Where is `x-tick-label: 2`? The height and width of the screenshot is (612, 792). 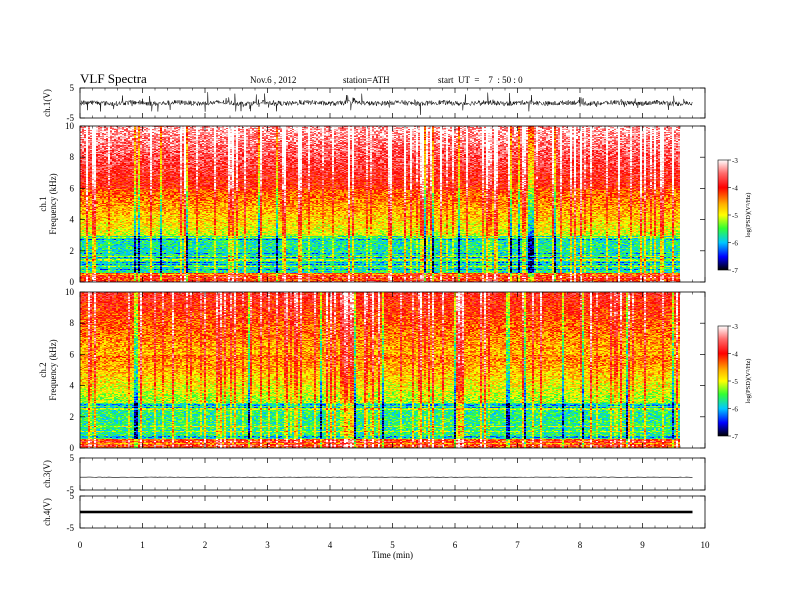
x-tick-label: 2 is located at coordinates (205, 545).